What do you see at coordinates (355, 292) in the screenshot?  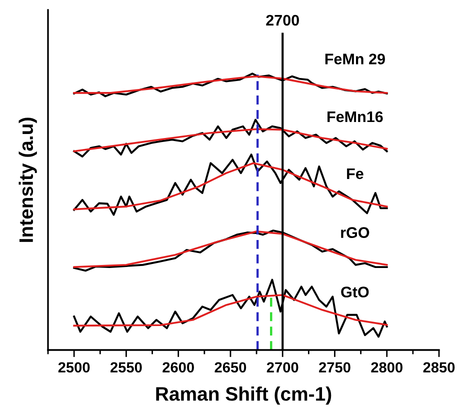 I see `series-label: GtO` at bounding box center [355, 292].